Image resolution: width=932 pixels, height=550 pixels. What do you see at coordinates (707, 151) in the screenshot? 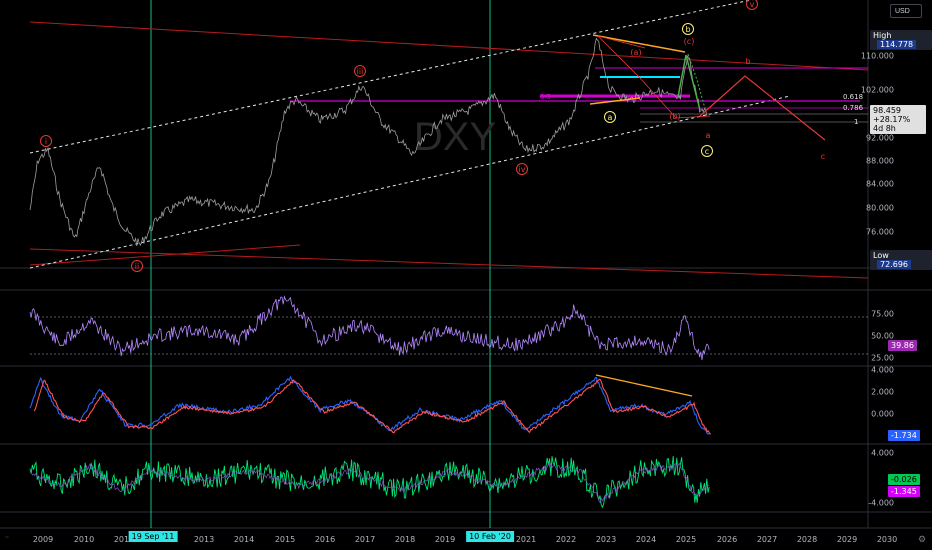
I see `wave-label-yellow-c: c` at bounding box center [707, 151].